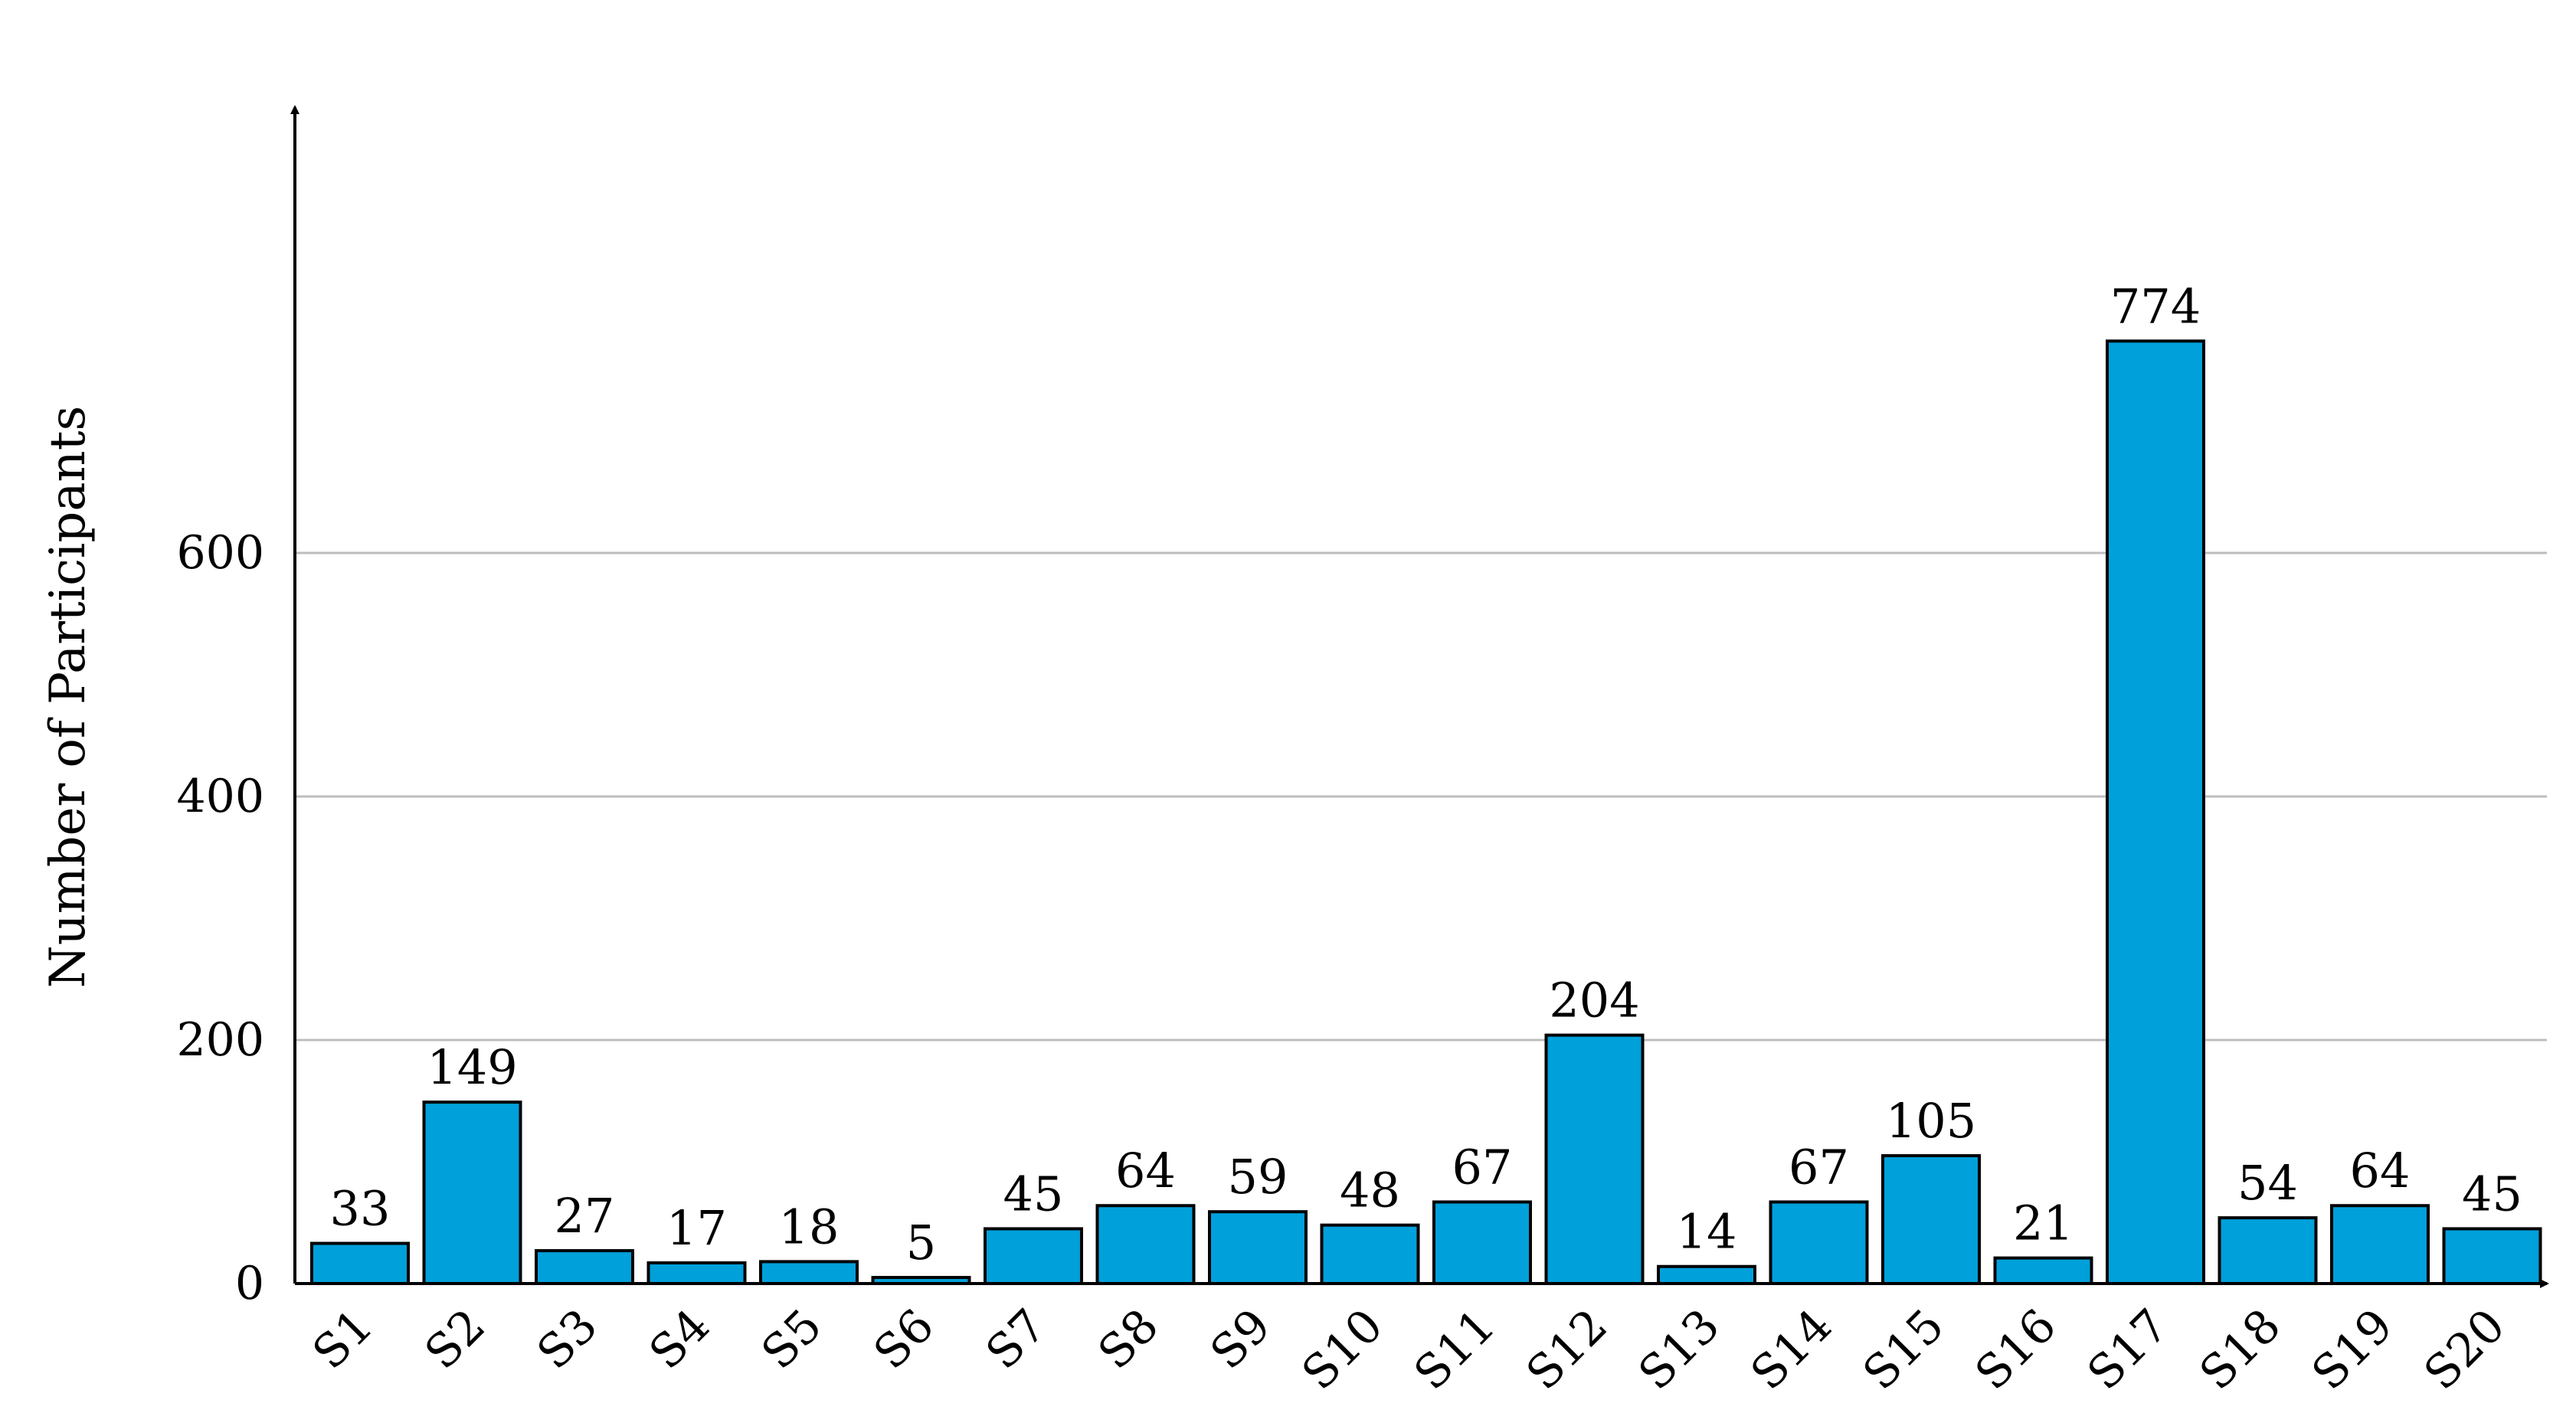  I want to click on bar-s17, so click(2155, 812).